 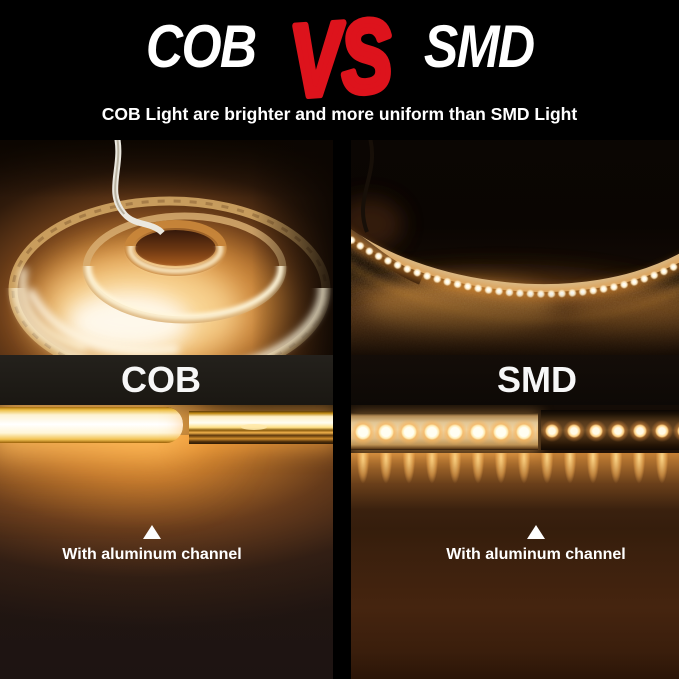 I want to click on vs-text: VS, so click(x=341, y=53).